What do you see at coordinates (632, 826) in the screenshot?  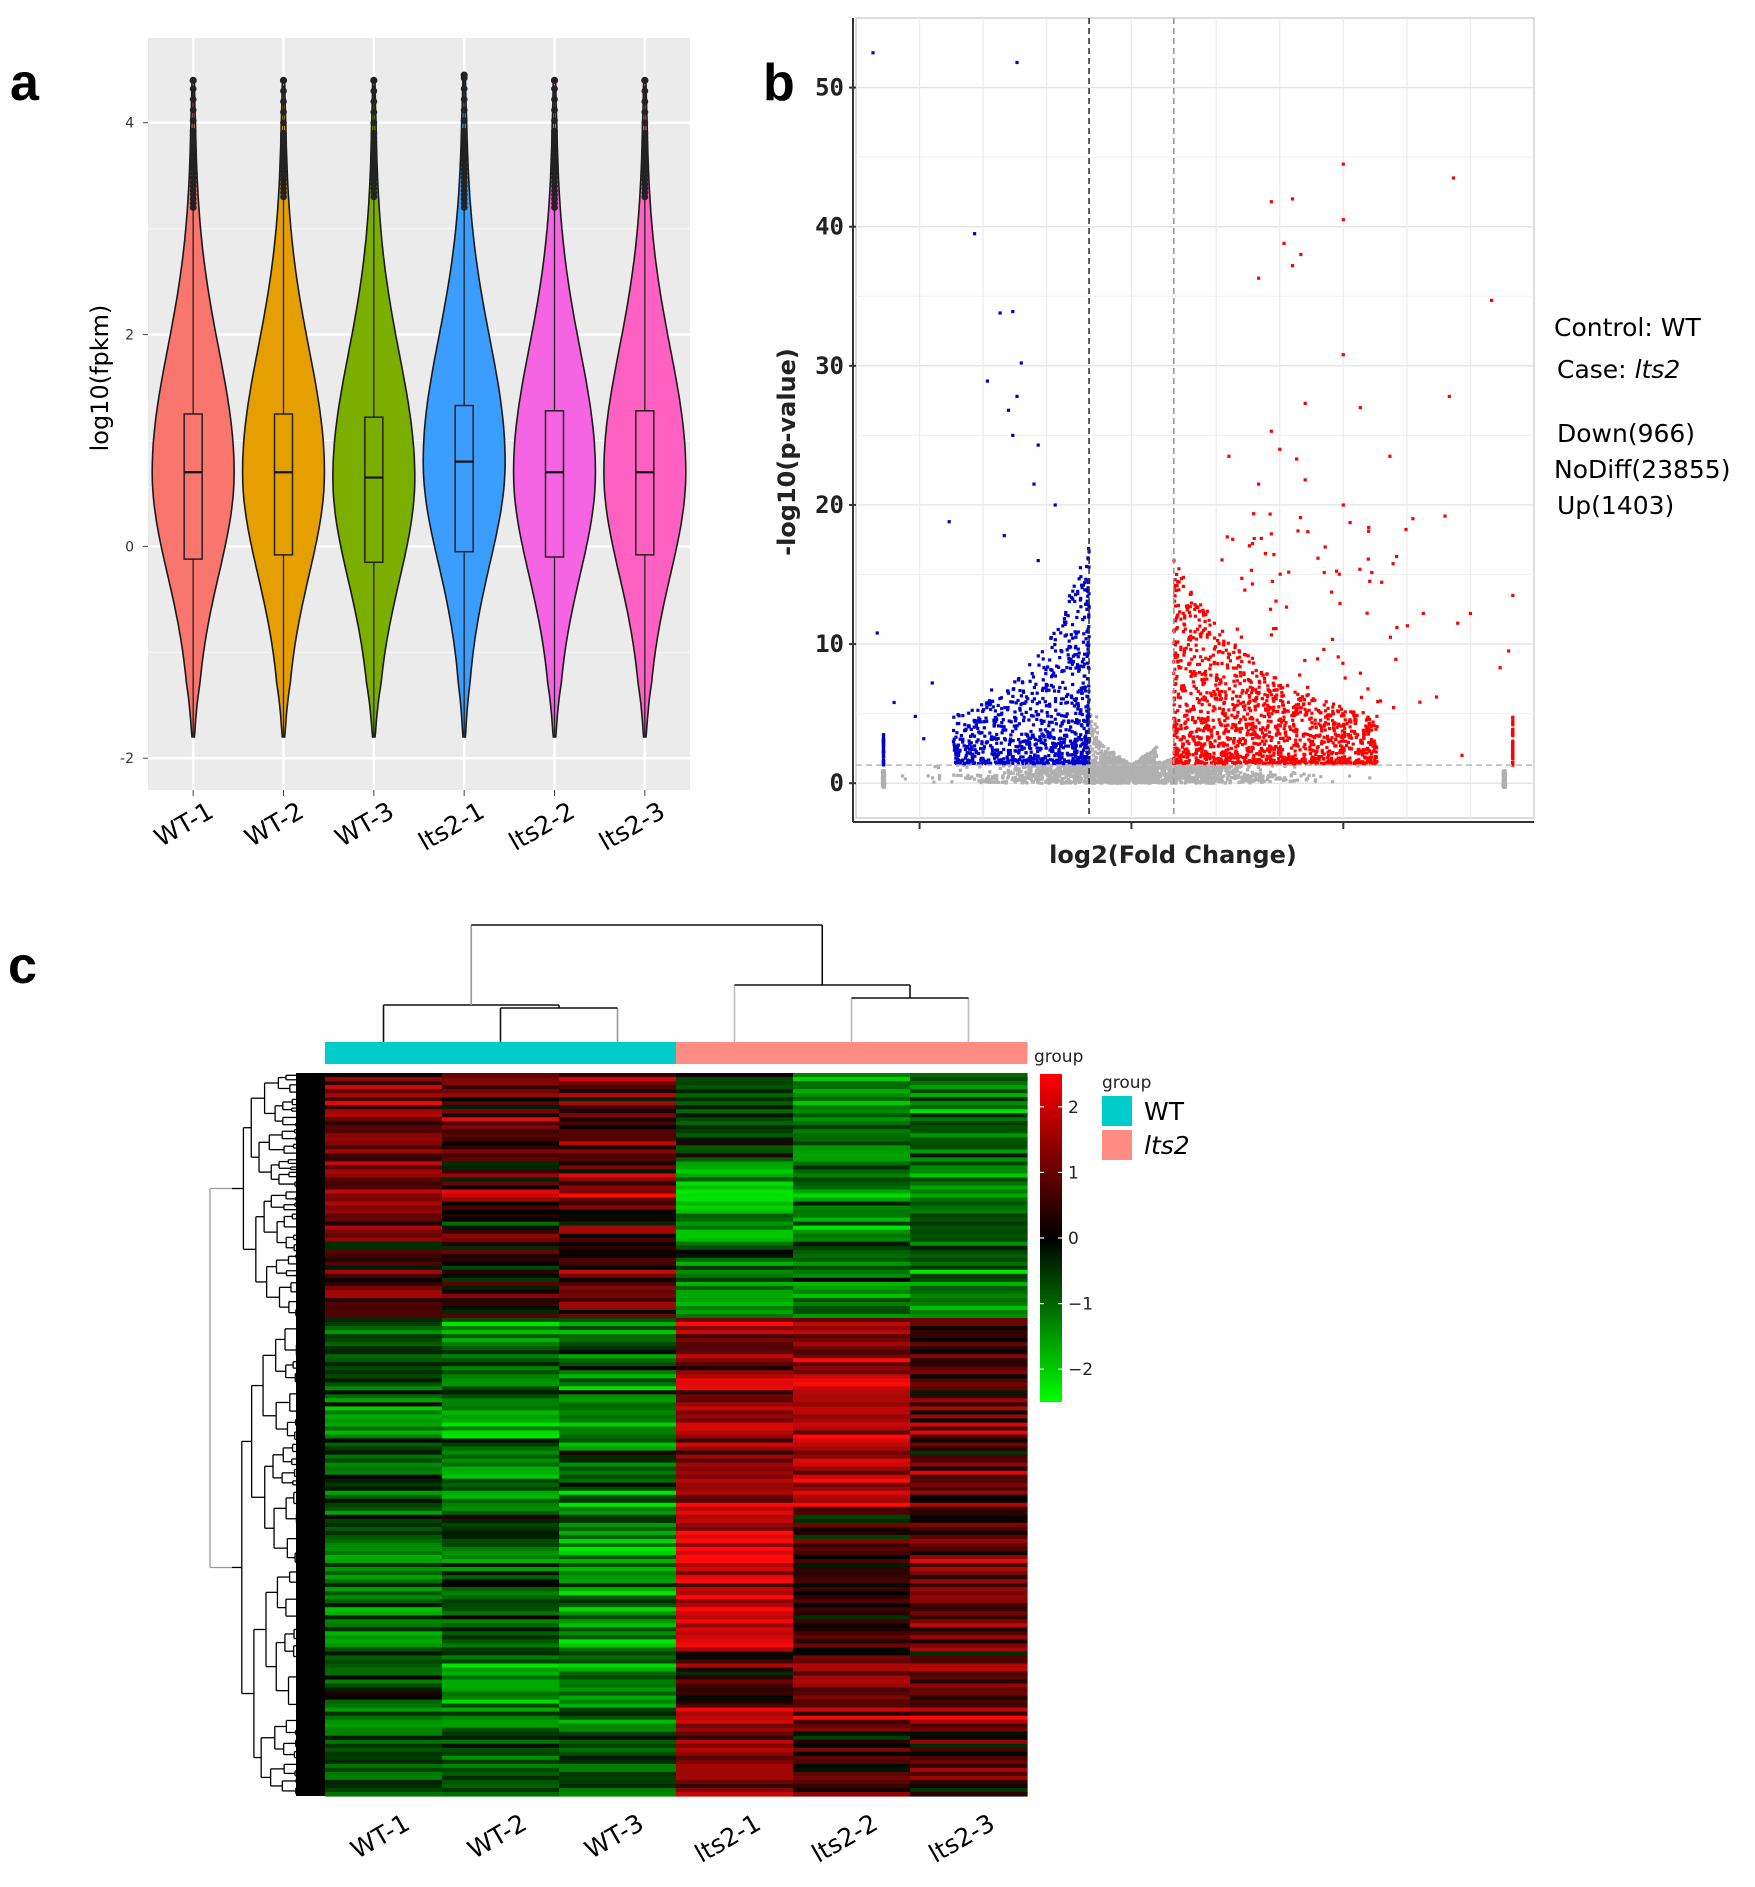 I see `x-tick-label-lts2-3: lts2-3` at bounding box center [632, 826].